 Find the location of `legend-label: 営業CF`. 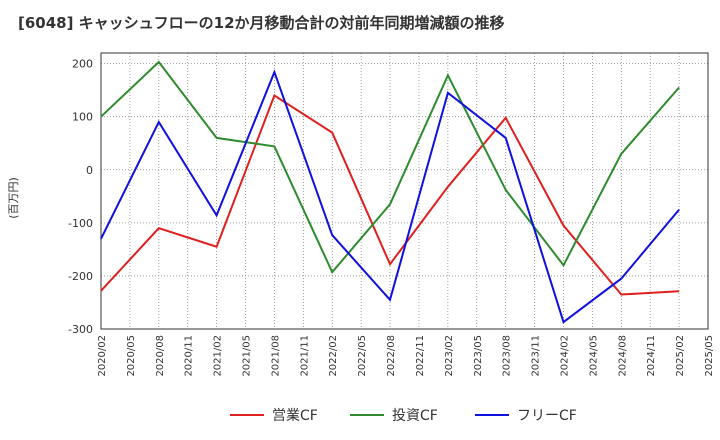

legend-label: 営業CF is located at coordinates (295, 416).